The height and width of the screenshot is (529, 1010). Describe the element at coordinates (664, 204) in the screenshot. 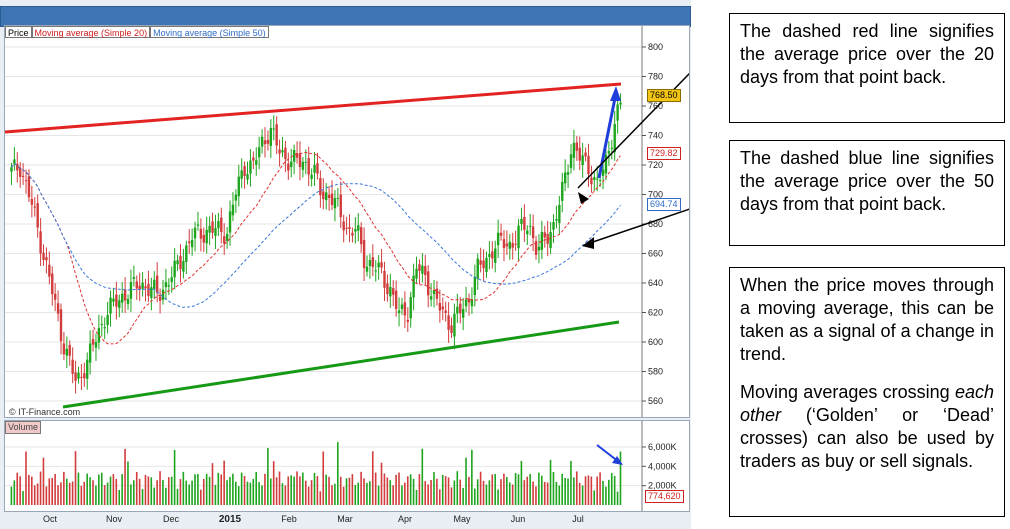

I see `ma50-value-badge: 694.74` at that location.